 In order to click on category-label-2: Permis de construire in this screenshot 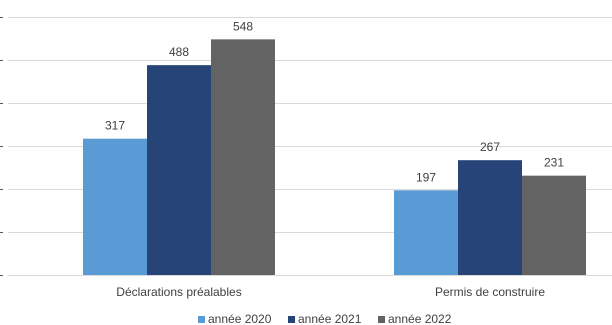, I will do `click(490, 292)`.